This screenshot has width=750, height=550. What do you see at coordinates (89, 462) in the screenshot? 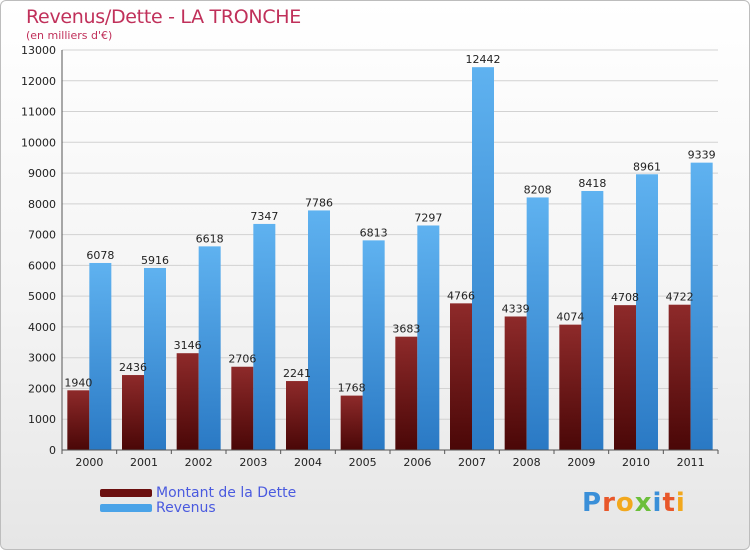
I see `x-tick-label: 2000` at bounding box center [89, 462].